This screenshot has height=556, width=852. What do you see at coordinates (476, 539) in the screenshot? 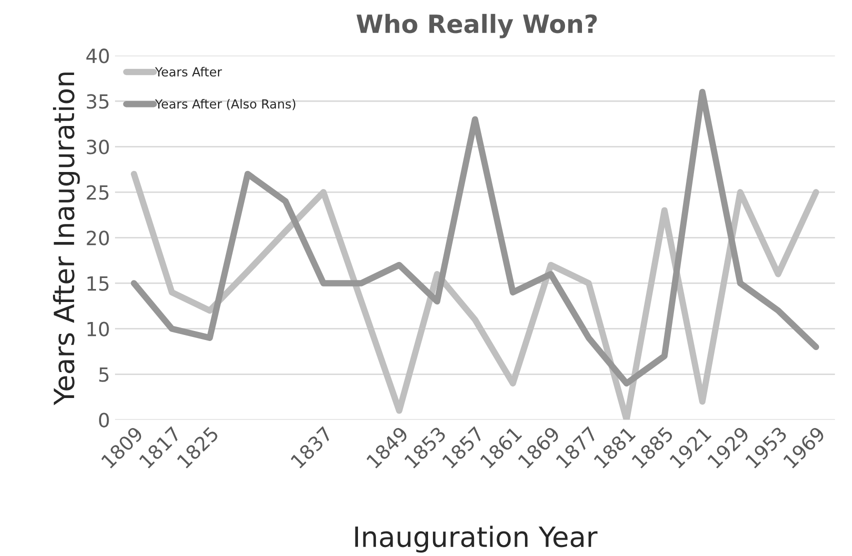
I see `x-axis-title: Inauguration Year` at bounding box center [476, 539].